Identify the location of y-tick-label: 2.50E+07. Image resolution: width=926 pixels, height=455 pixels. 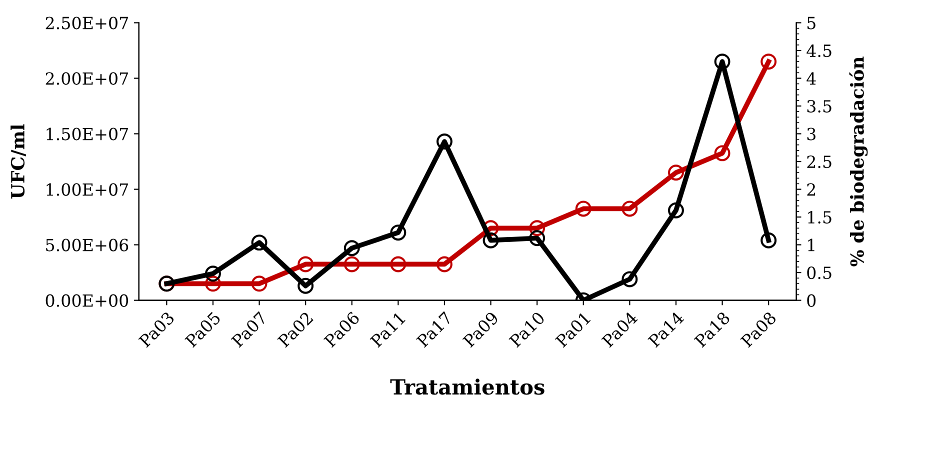
(87, 23).